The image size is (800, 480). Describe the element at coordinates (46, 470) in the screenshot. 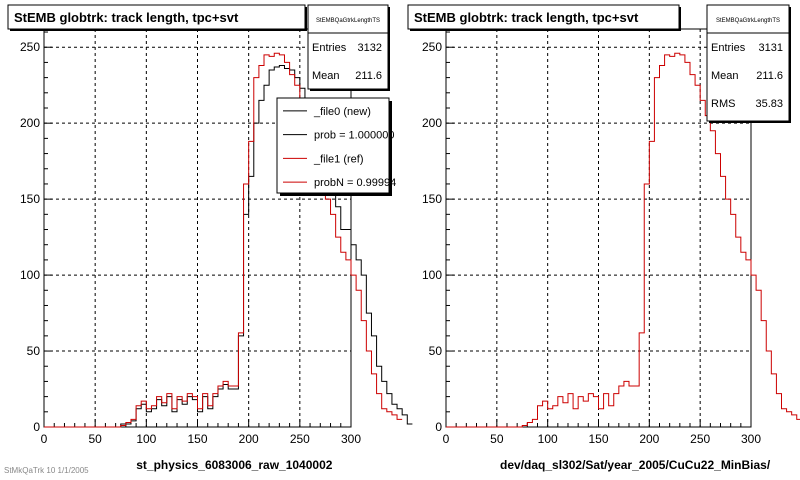

I see `footer-text: StMkQaTrk 10 1/1/2005` at that location.